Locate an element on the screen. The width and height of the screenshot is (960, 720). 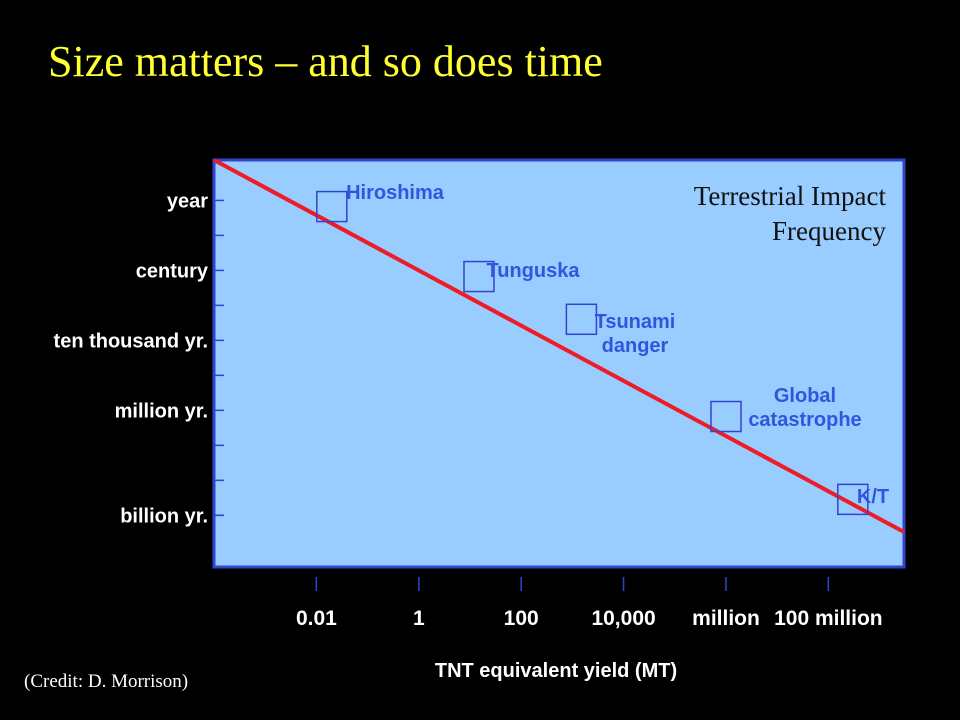
event-label: danger is located at coordinates (635, 346).